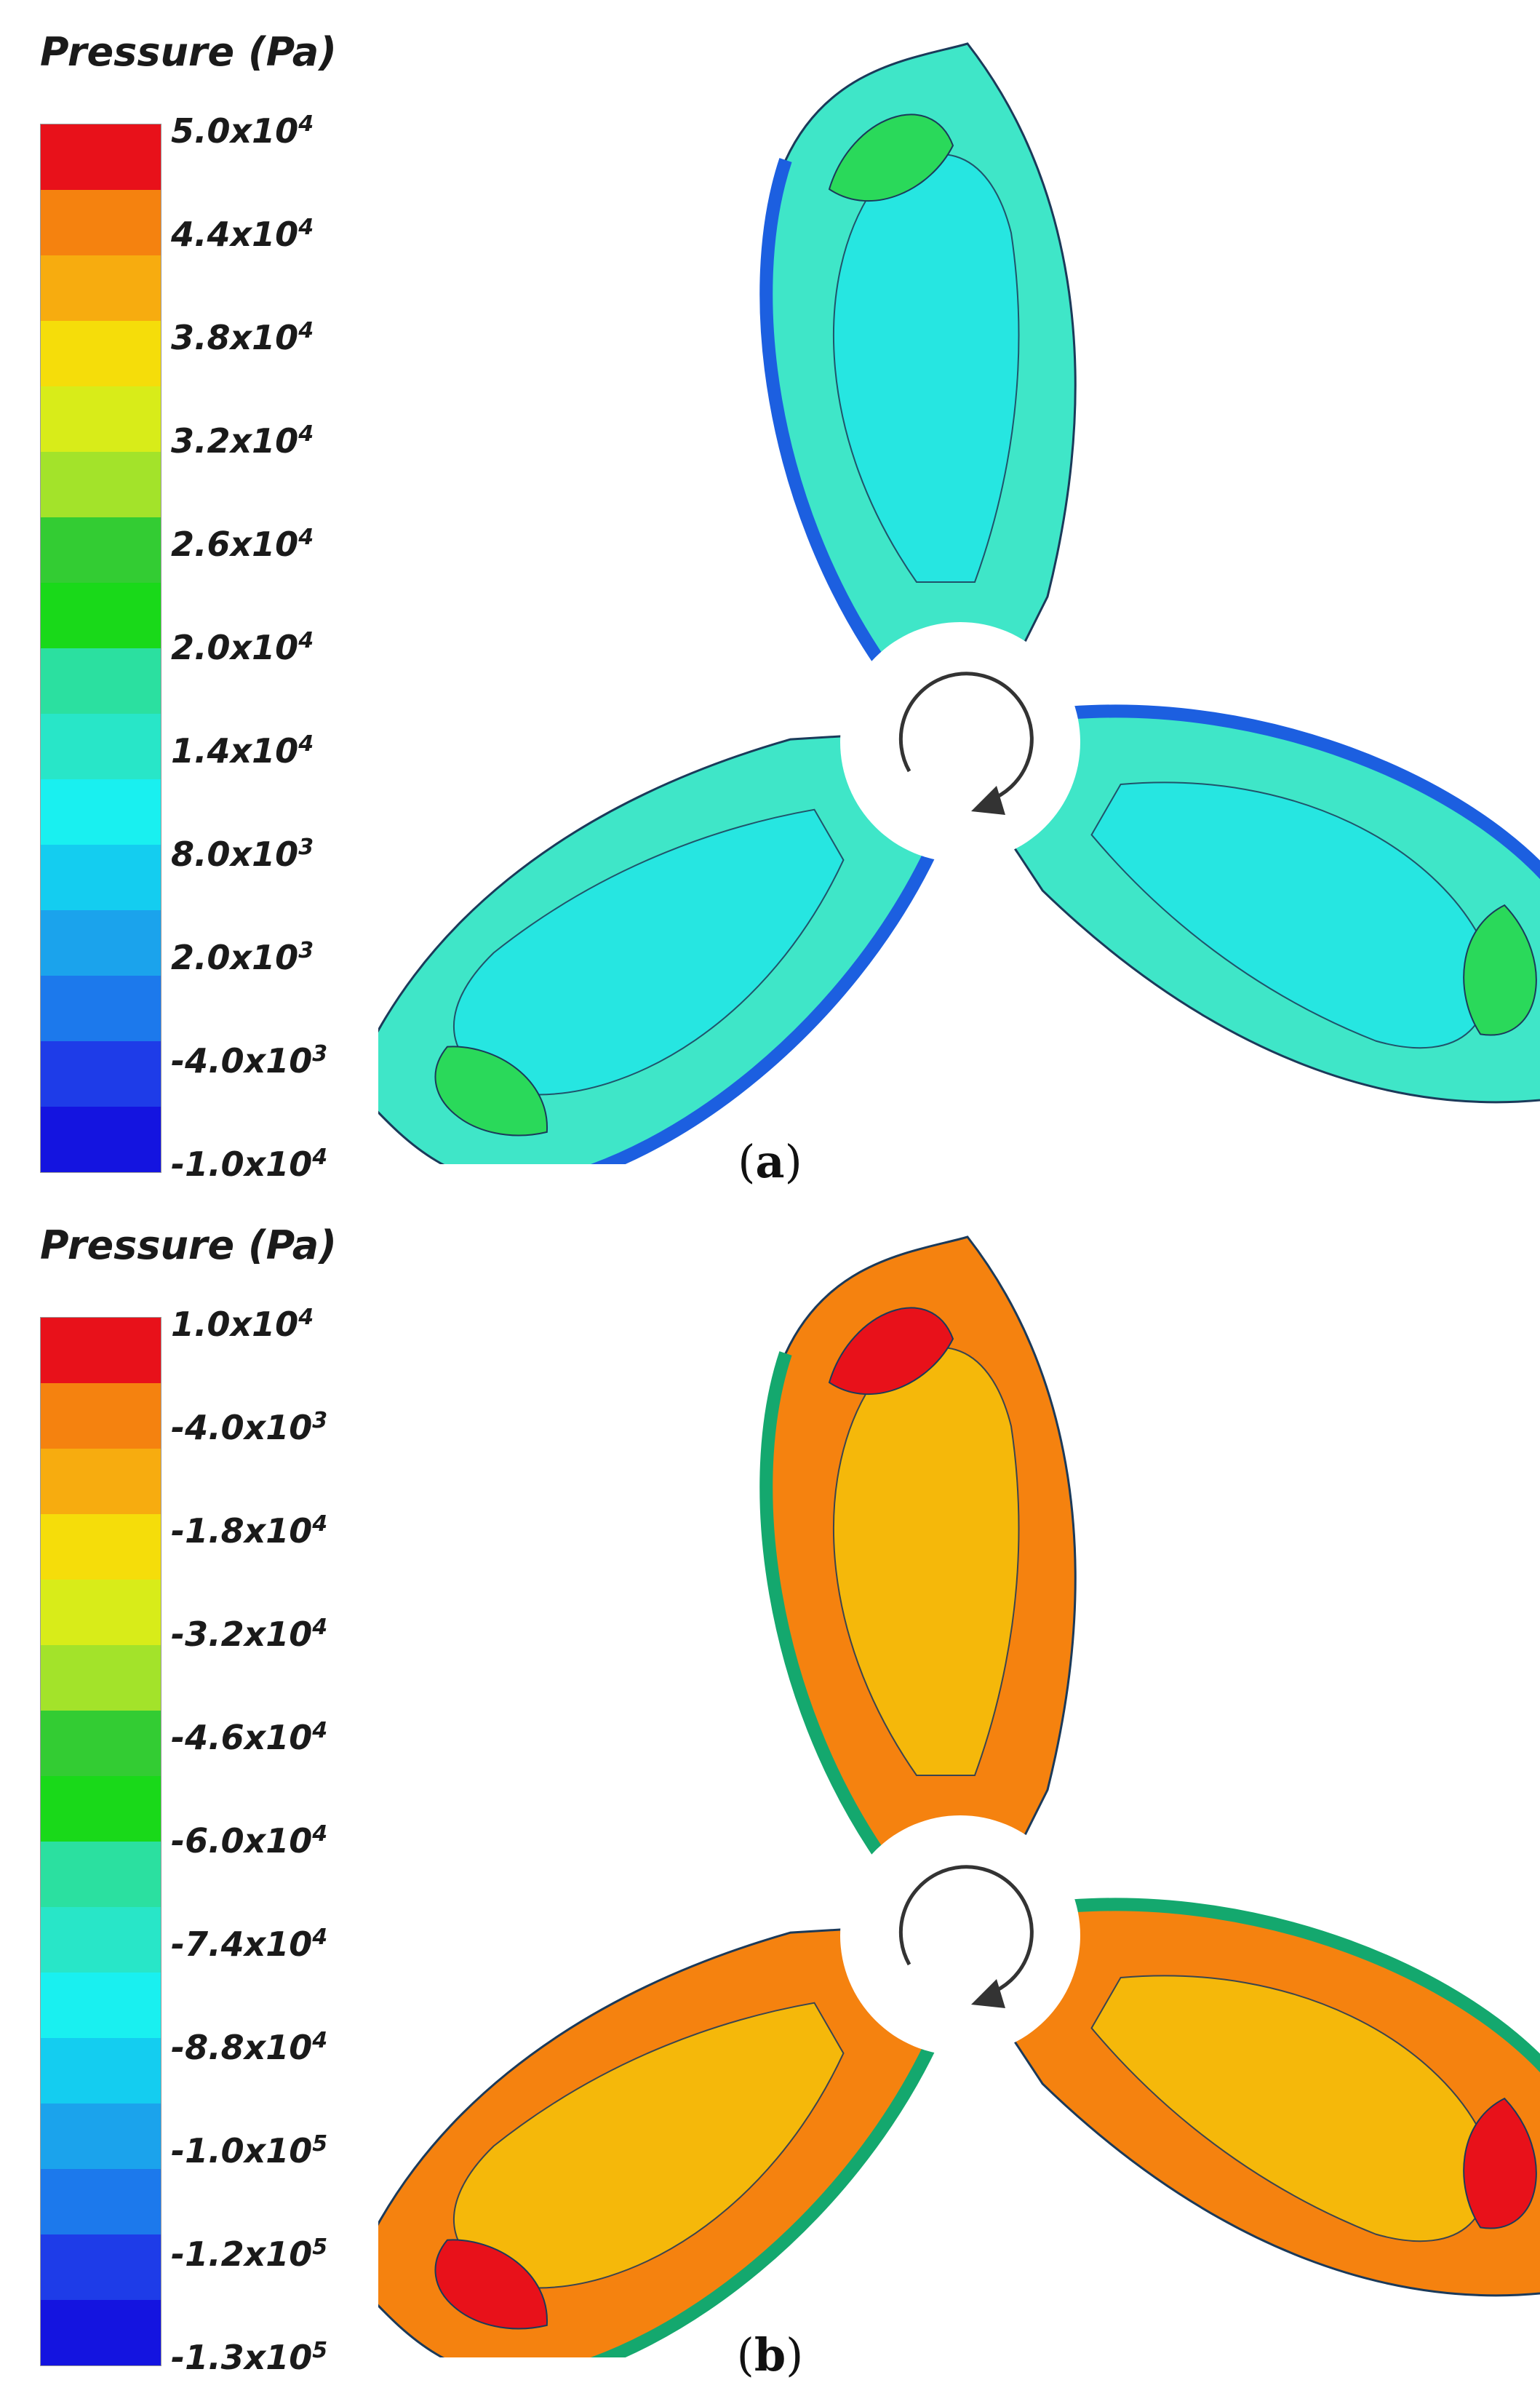 Image resolution: width=1540 pixels, height=2404 pixels. What do you see at coordinates (250, 1164) in the screenshot?
I see `legend-tick-label: -1.0x104` at bounding box center [250, 1164].